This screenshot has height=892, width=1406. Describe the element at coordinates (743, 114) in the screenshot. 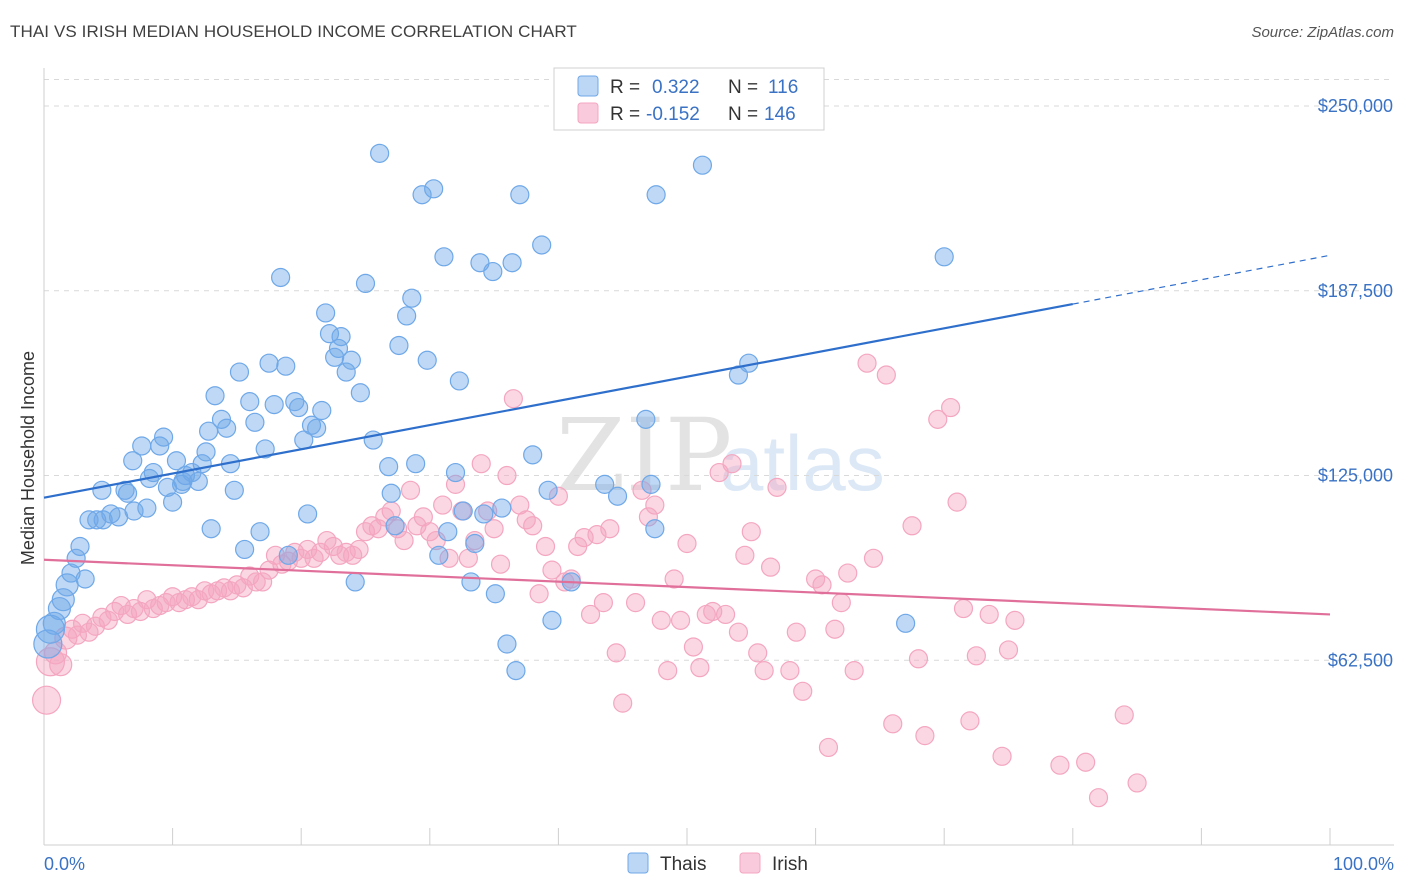

I see `legend-n-label-irish: N =` at that location.